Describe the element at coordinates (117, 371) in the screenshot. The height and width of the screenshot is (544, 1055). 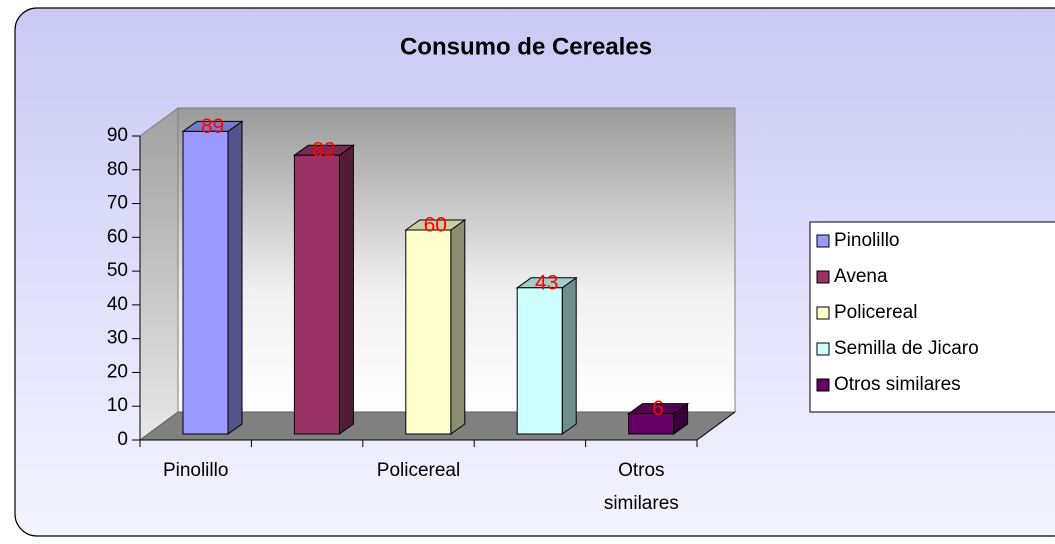
I see `y-tick-label: 20` at that location.